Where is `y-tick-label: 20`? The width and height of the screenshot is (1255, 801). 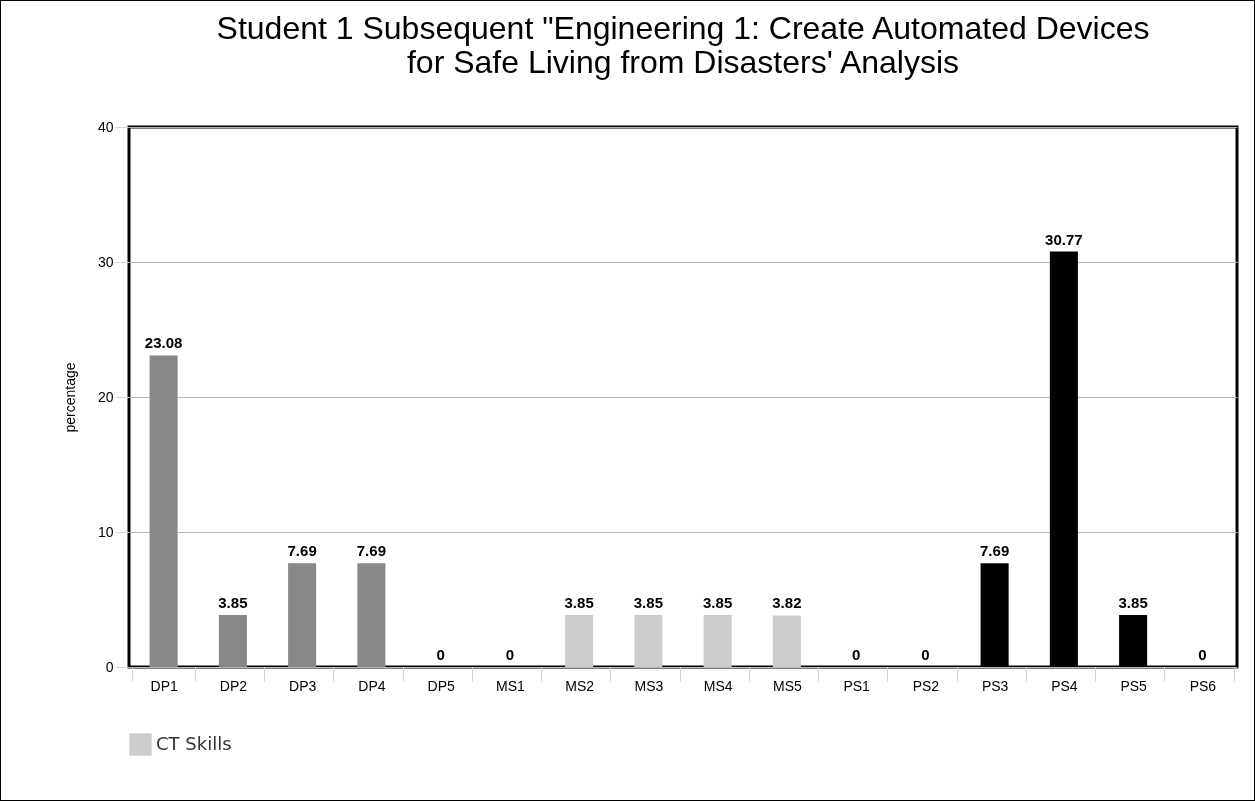 y-tick-label: 20 is located at coordinates (105, 396).